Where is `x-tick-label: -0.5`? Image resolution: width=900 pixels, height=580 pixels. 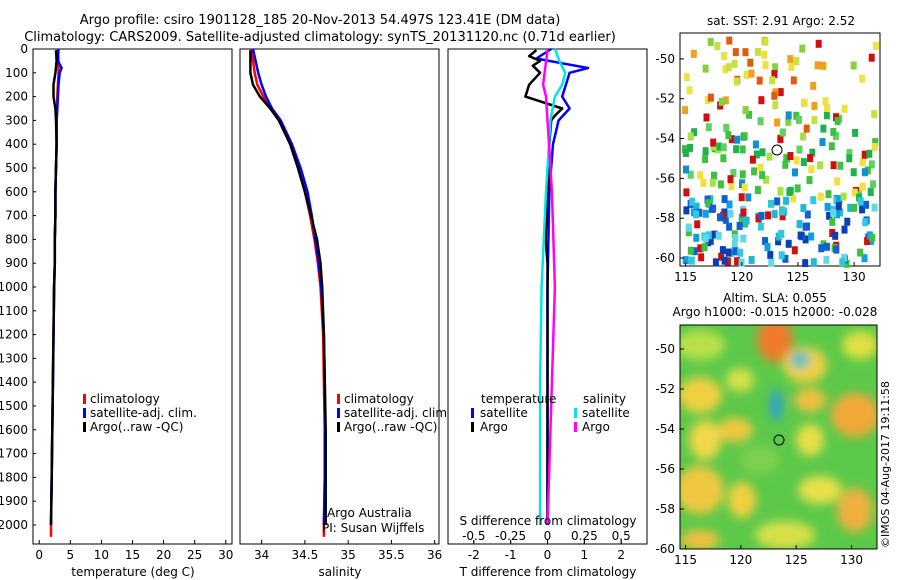
x-tick-label: -0.5 is located at coordinates (473, 536).